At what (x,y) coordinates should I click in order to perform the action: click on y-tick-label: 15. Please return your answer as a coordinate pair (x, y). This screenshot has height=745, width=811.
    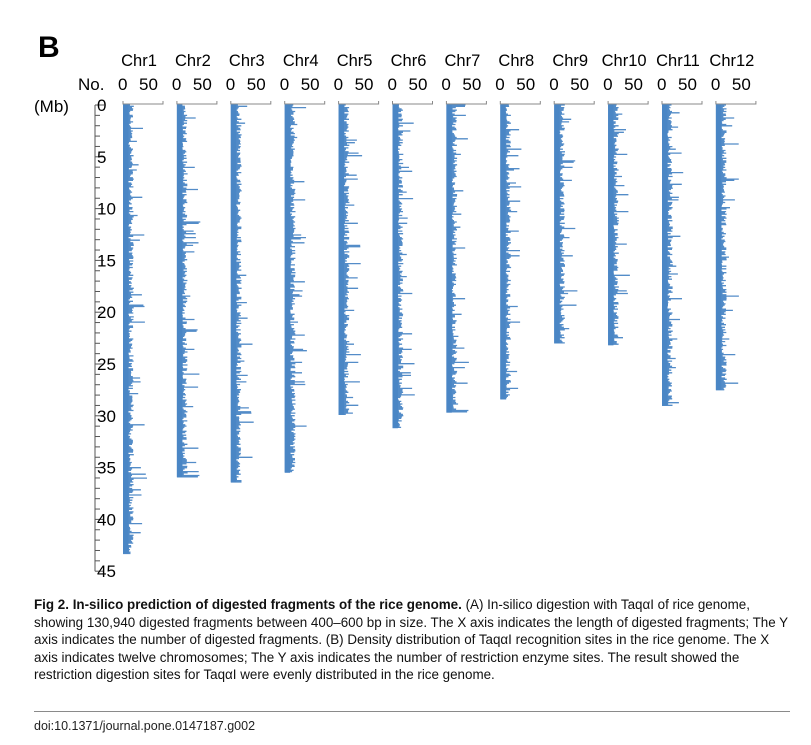
    Looking at the image, I should click on (106, 260).